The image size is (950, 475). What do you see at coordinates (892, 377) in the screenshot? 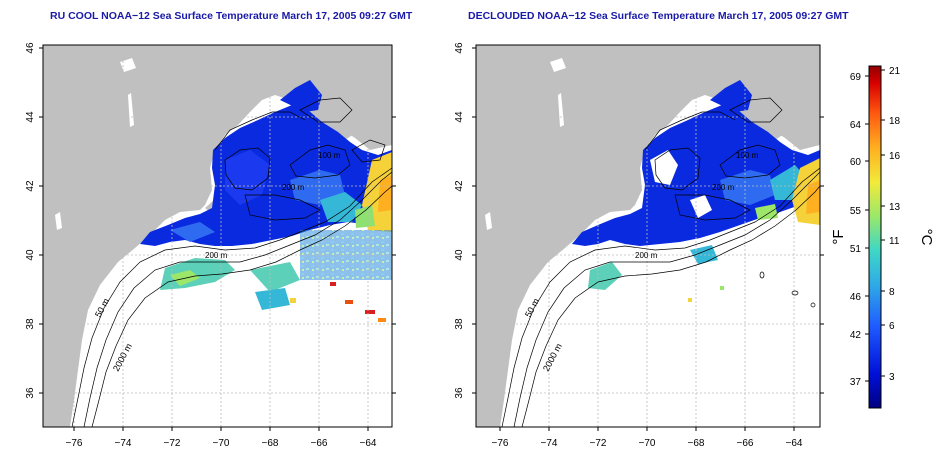
I see `celsius-tick: 3` at bounding box center [892, 377].